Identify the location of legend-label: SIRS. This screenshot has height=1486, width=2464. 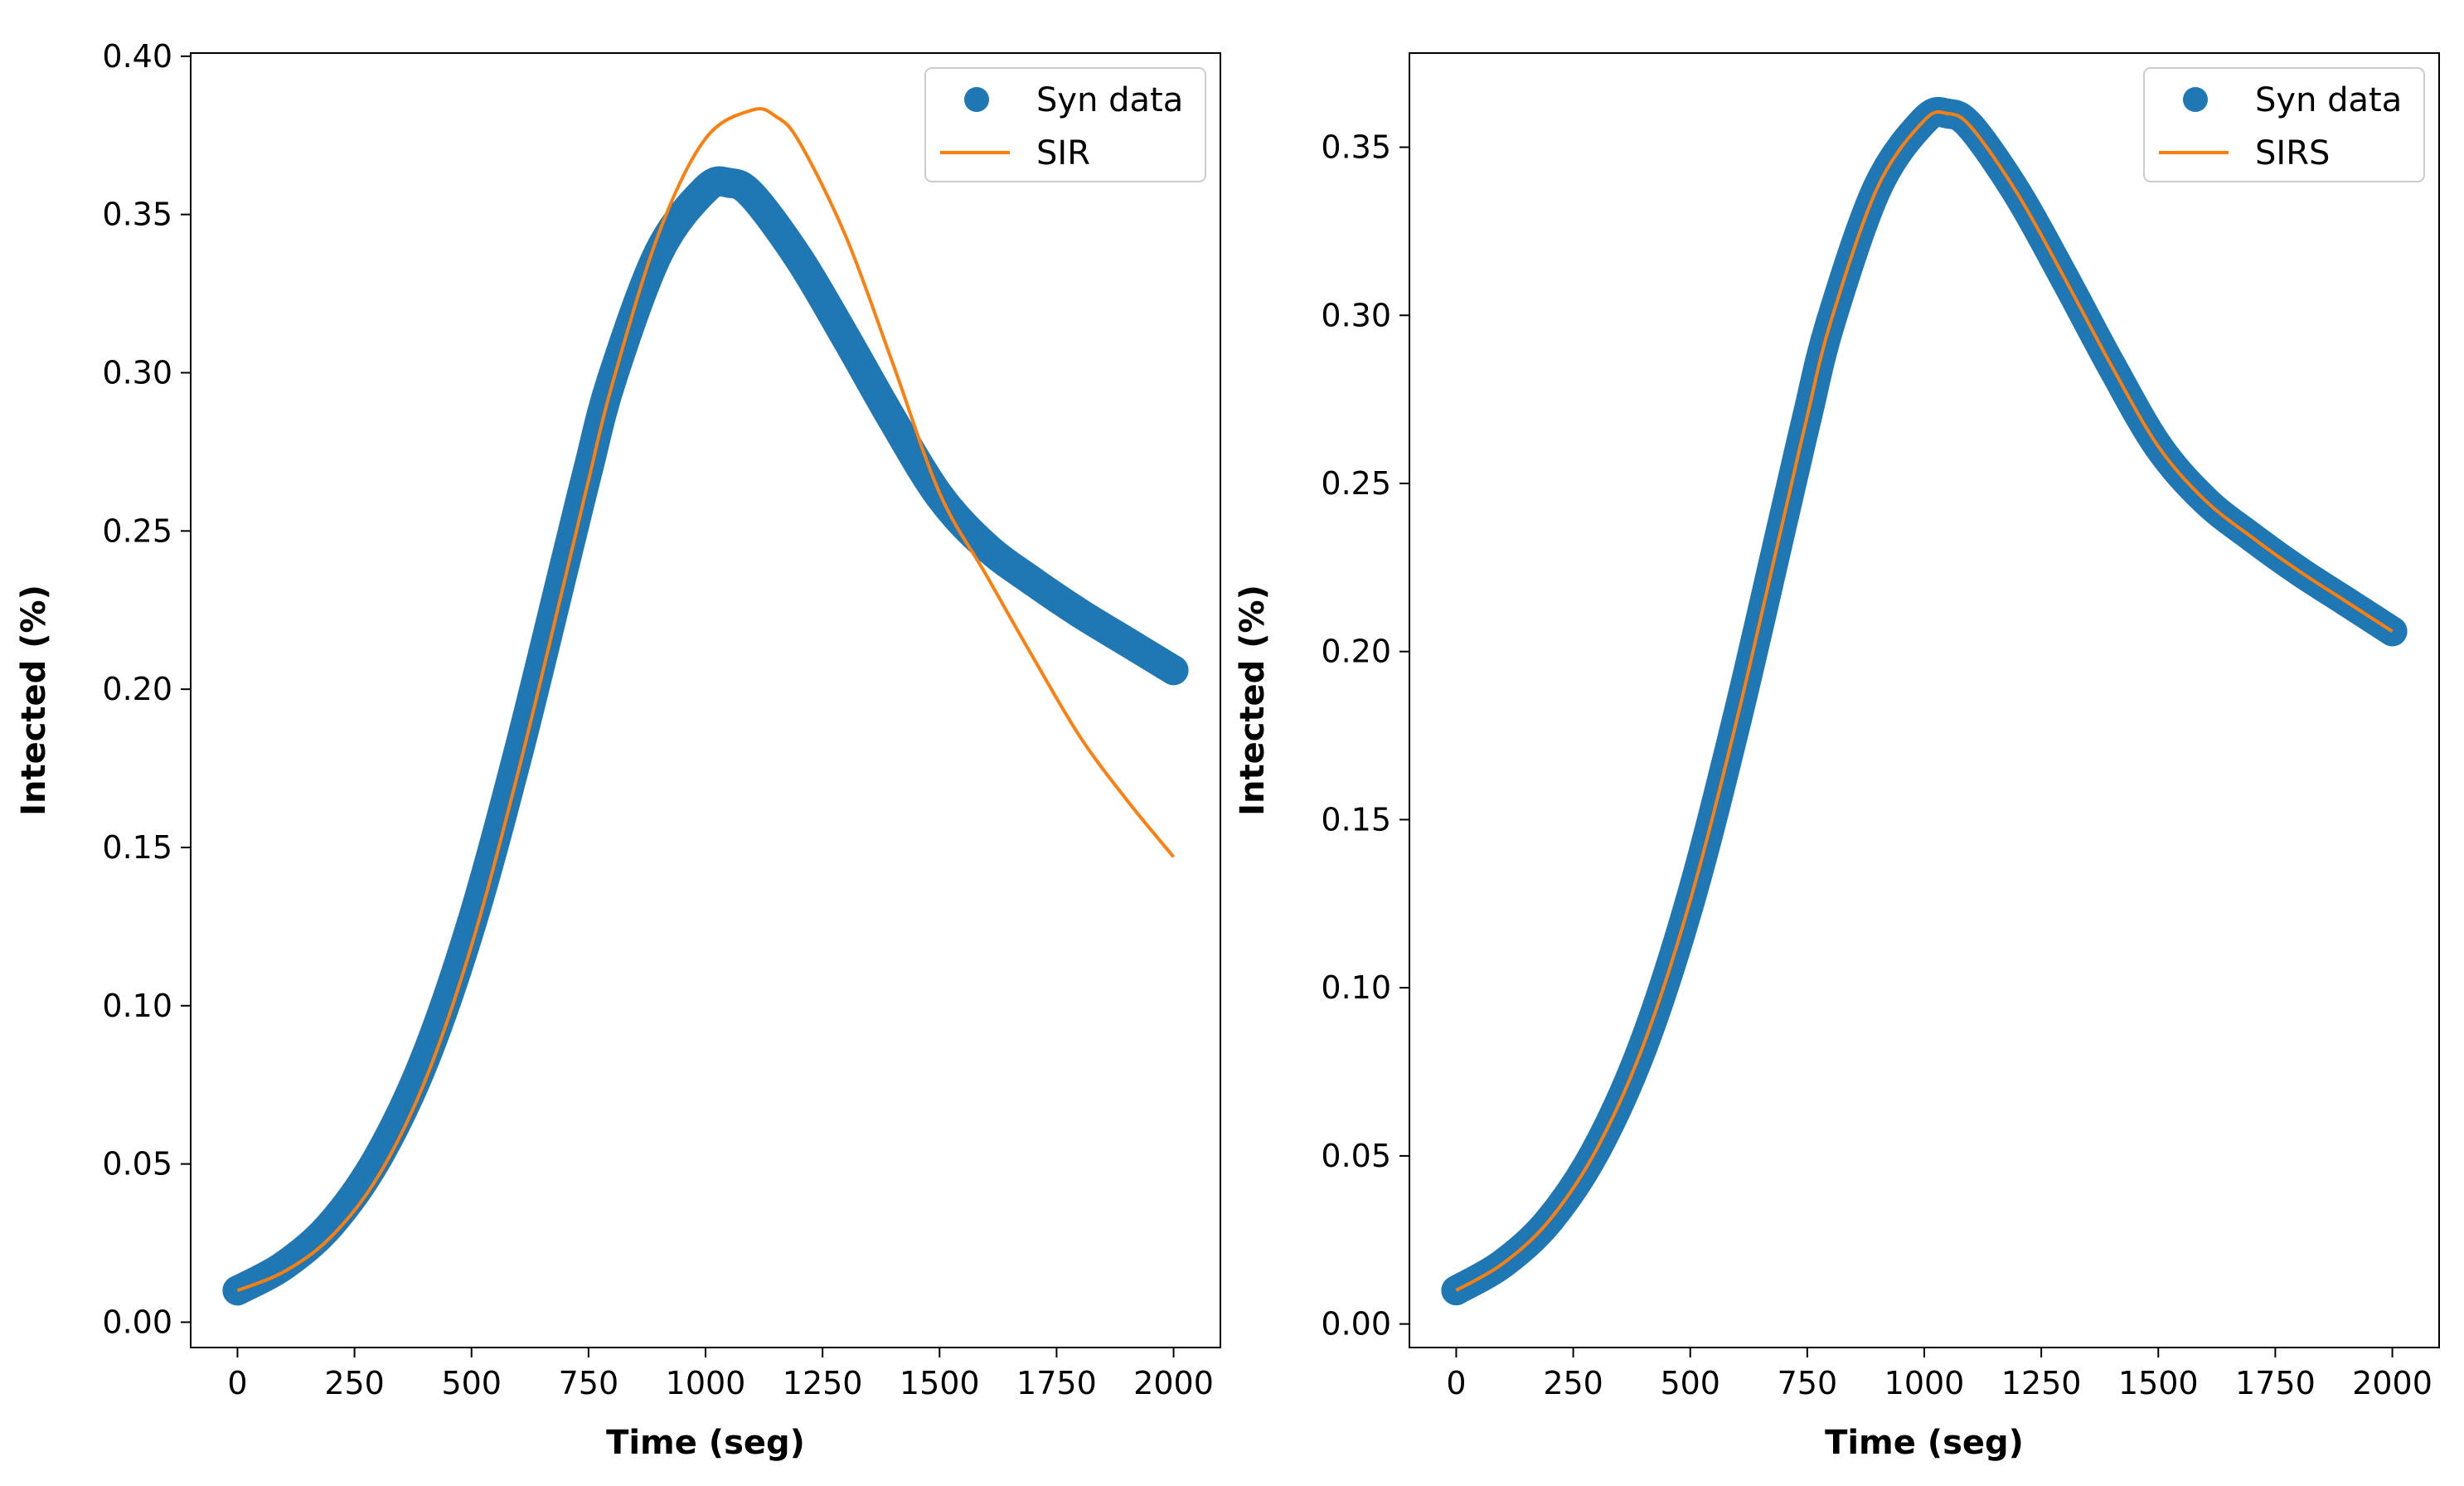
(2292, 153).